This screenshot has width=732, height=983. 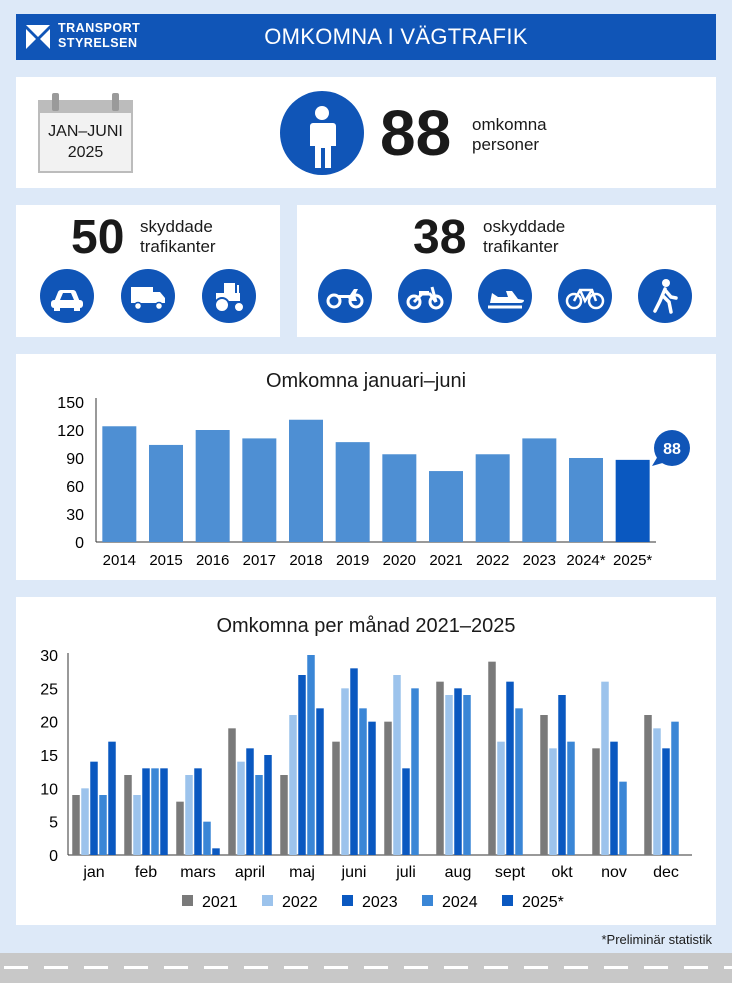 What do you see at coordinates (632, 500) in the screenshot?
I see `bar-2025` at bounding box center [632, 500].